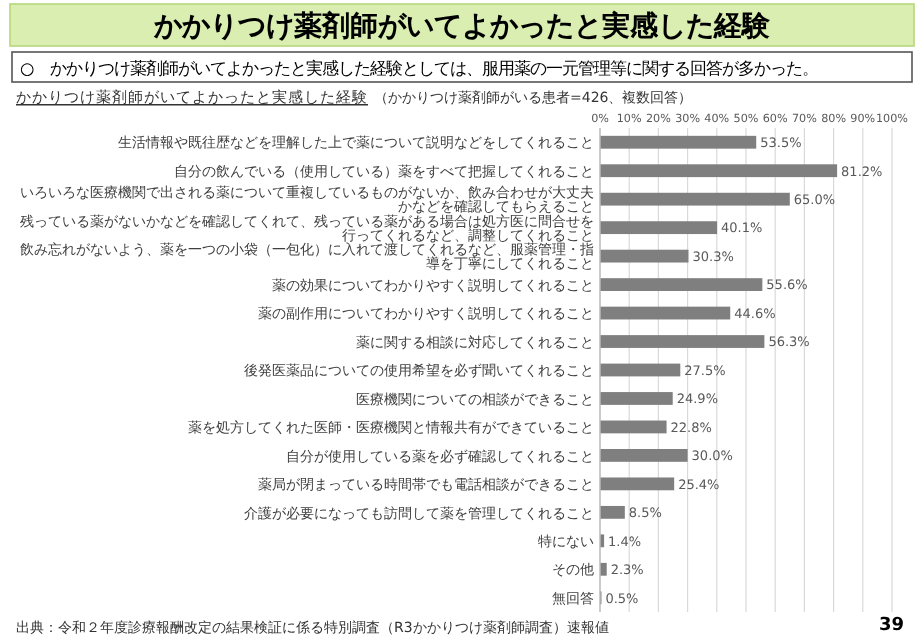 The width and height of the screenshot is (924, 640). Describe the element at coordinates (891, 626) in the screenshot. I see `text: 39` at that location.